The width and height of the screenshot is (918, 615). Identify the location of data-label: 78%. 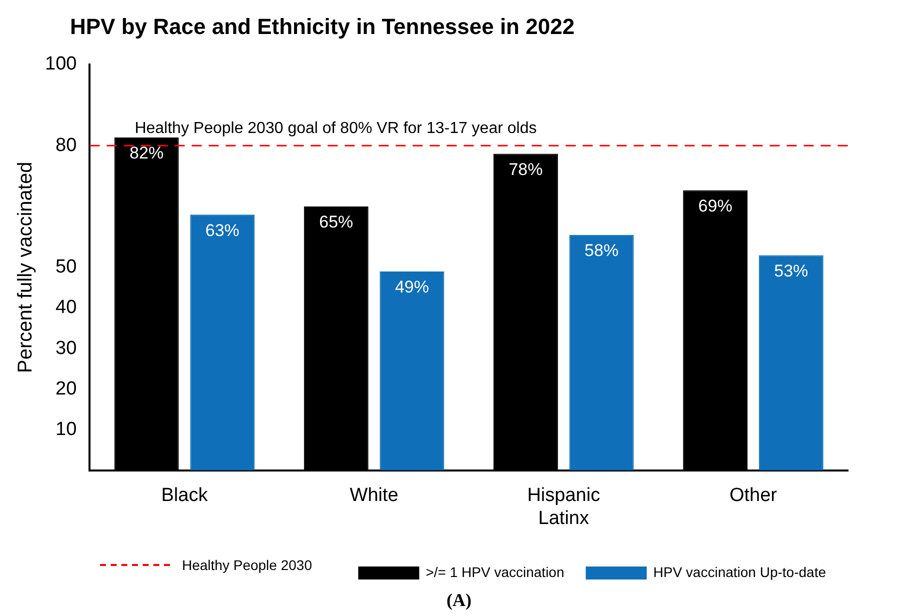
(525, 169).